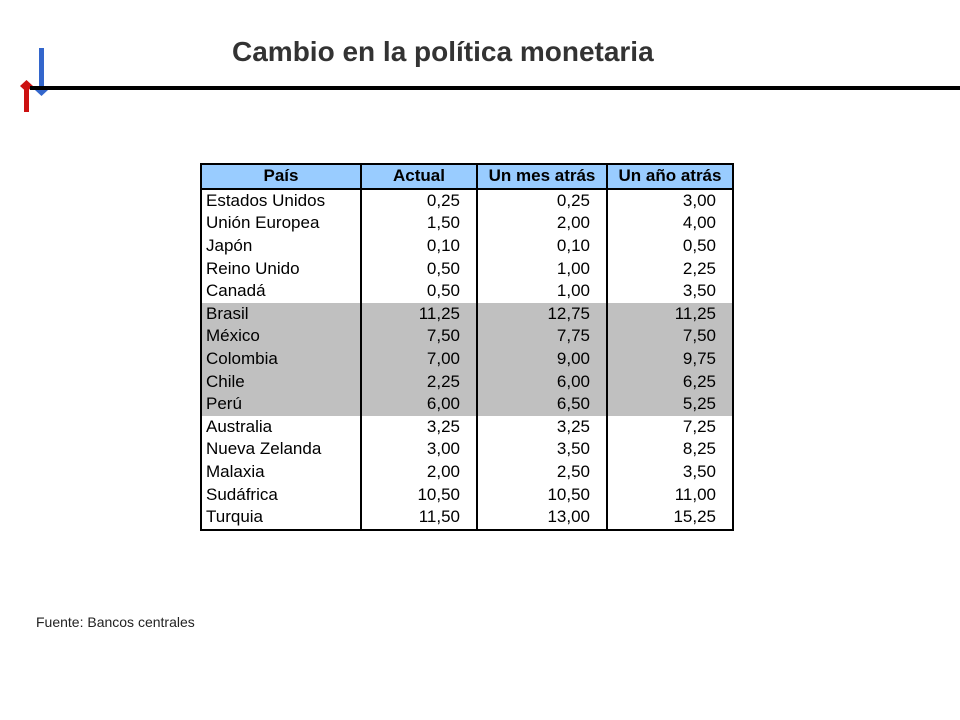 Image resolution: width=960 pixels, height=720 pixels. Describe the element at coordinates (542, 200) in the screenshot. I see `cell-un-mes-atras: 0,25` at that location.